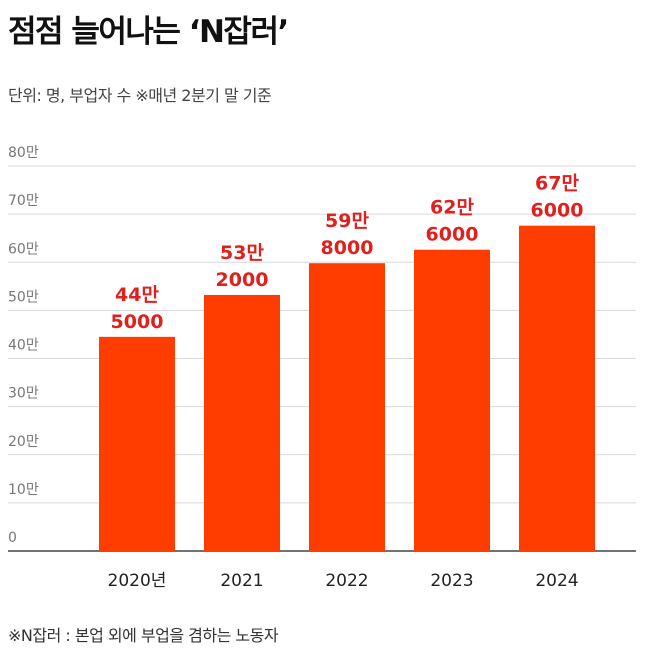 The image size is (647, 656). I want to click on value-label: 8000, so click(347, 248).